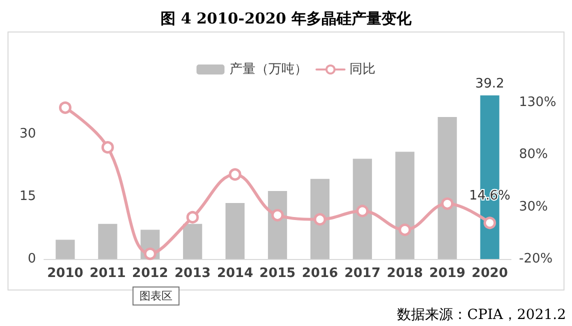 The height and width of the screenshot is (326, 572). I want to click on x-tick-label: 2017, so click(362, 273).